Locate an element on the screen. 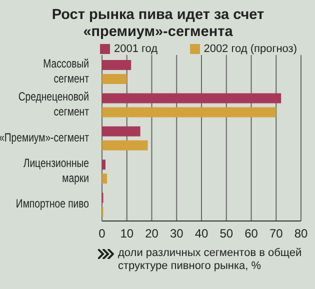 The width and height of the screenshot is (315, 289). x-tick-label: 50 is located at coordinates (227, 233).